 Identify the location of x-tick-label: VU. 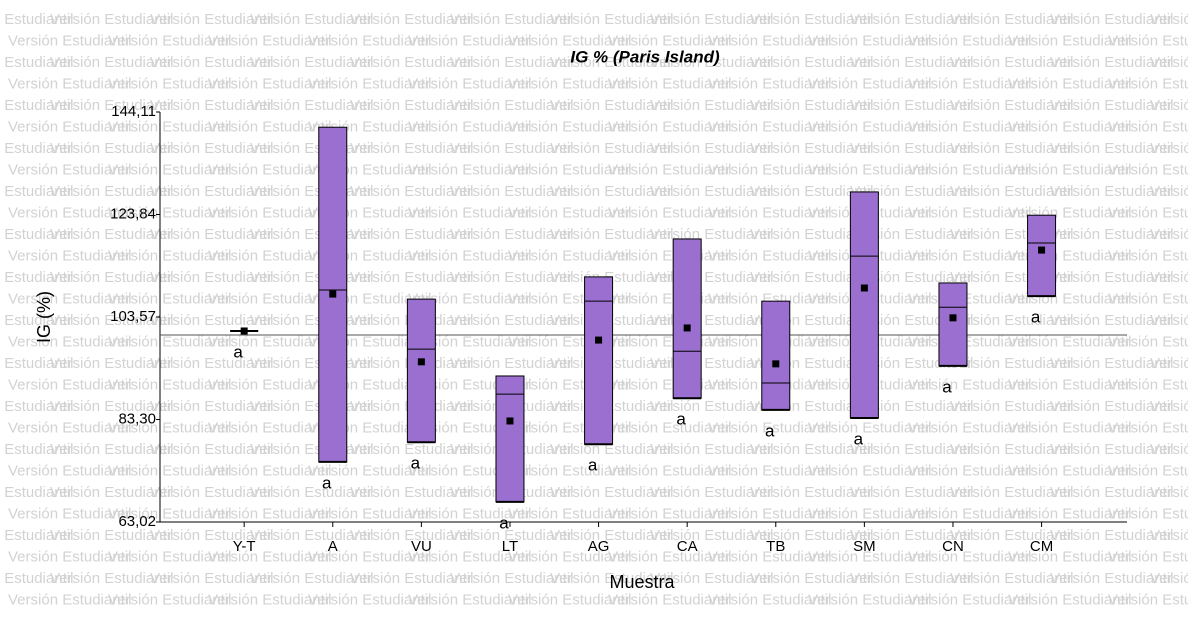
(421, 546).